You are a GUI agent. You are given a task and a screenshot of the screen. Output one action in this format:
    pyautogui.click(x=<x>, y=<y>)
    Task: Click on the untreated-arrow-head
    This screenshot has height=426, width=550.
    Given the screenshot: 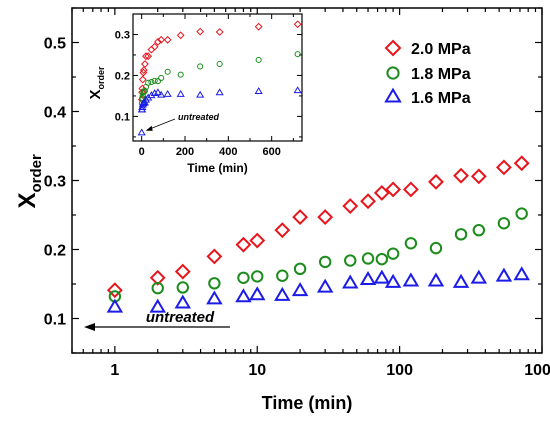 What is the action you would take?
    pyautogui.click(x=89, y=327)
    